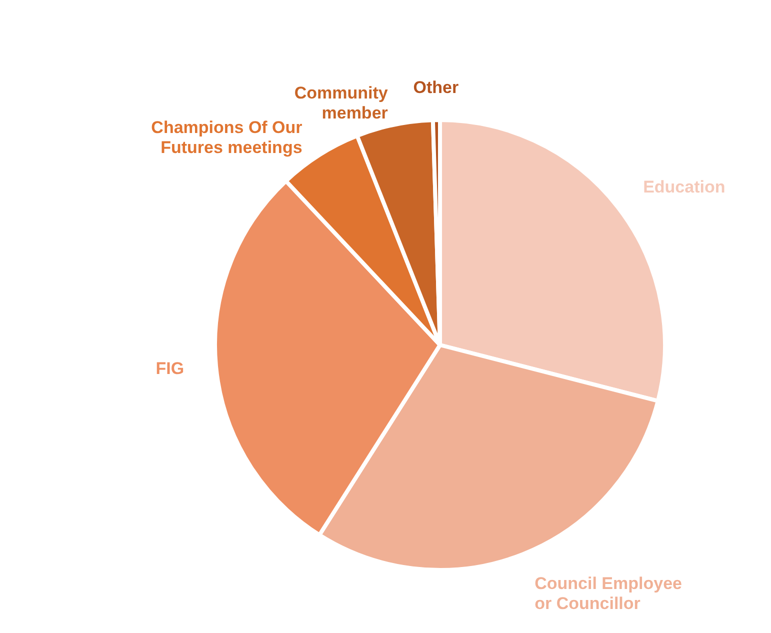  Describe the element at coordinates (608, 593) in the screenshot. I see `slice-label: Council Employee or Councillor` at that location.